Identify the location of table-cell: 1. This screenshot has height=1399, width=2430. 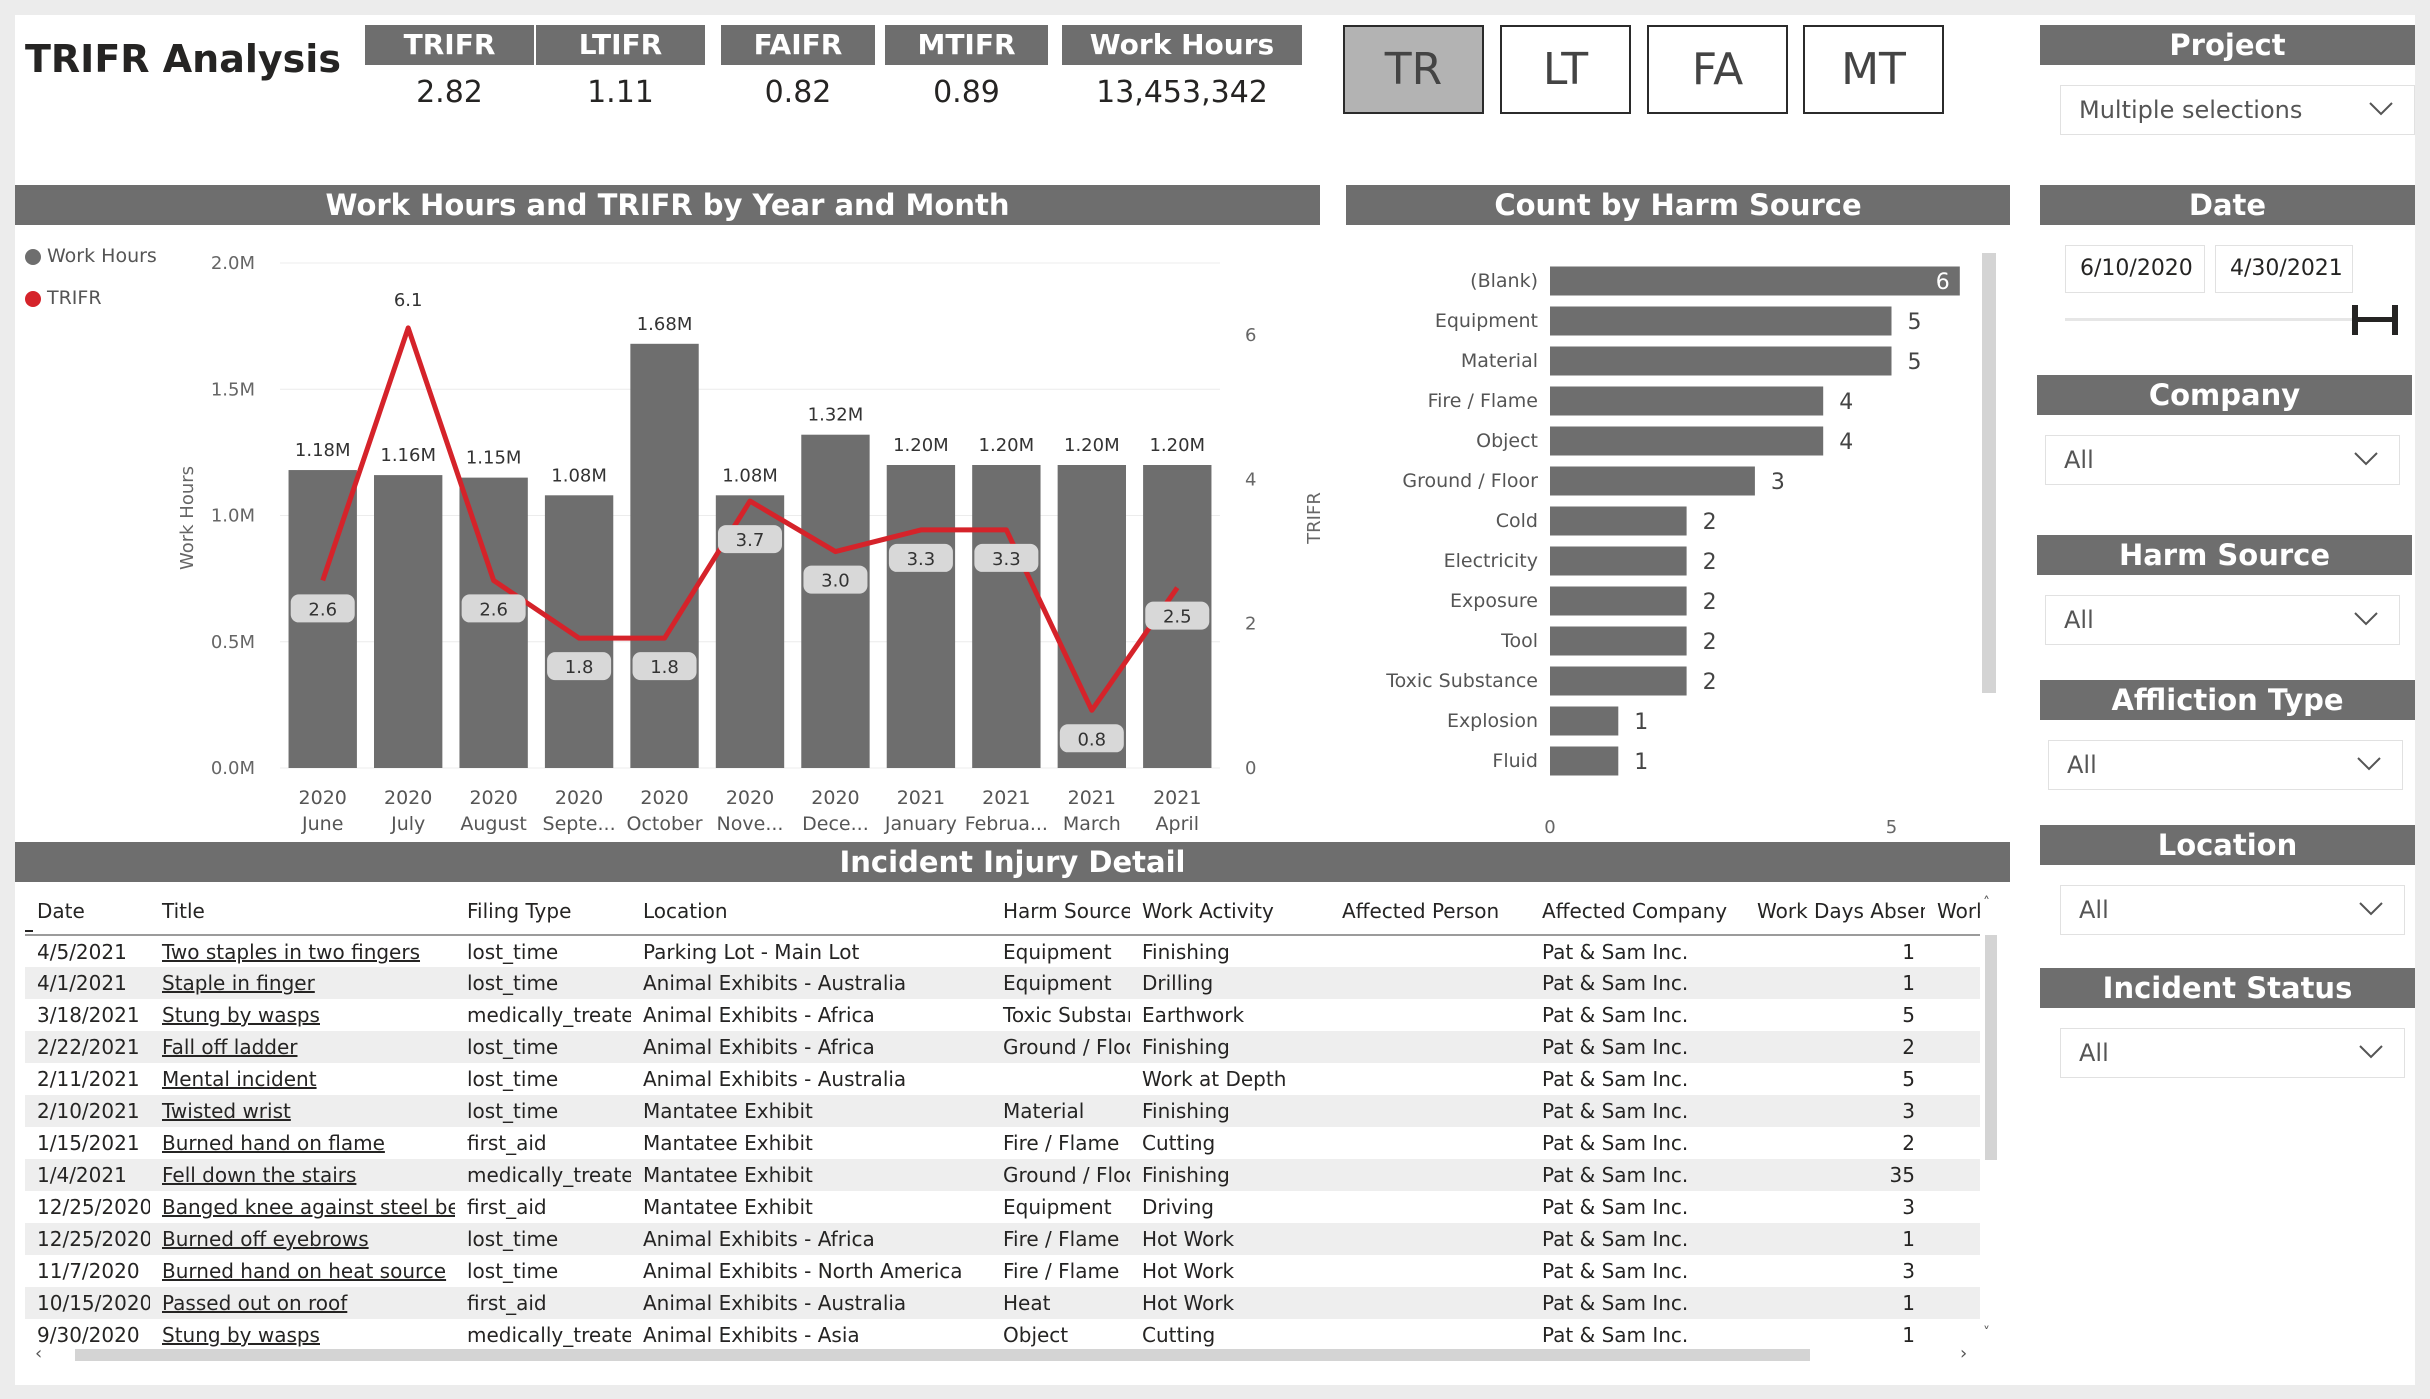
(1835, 1303).